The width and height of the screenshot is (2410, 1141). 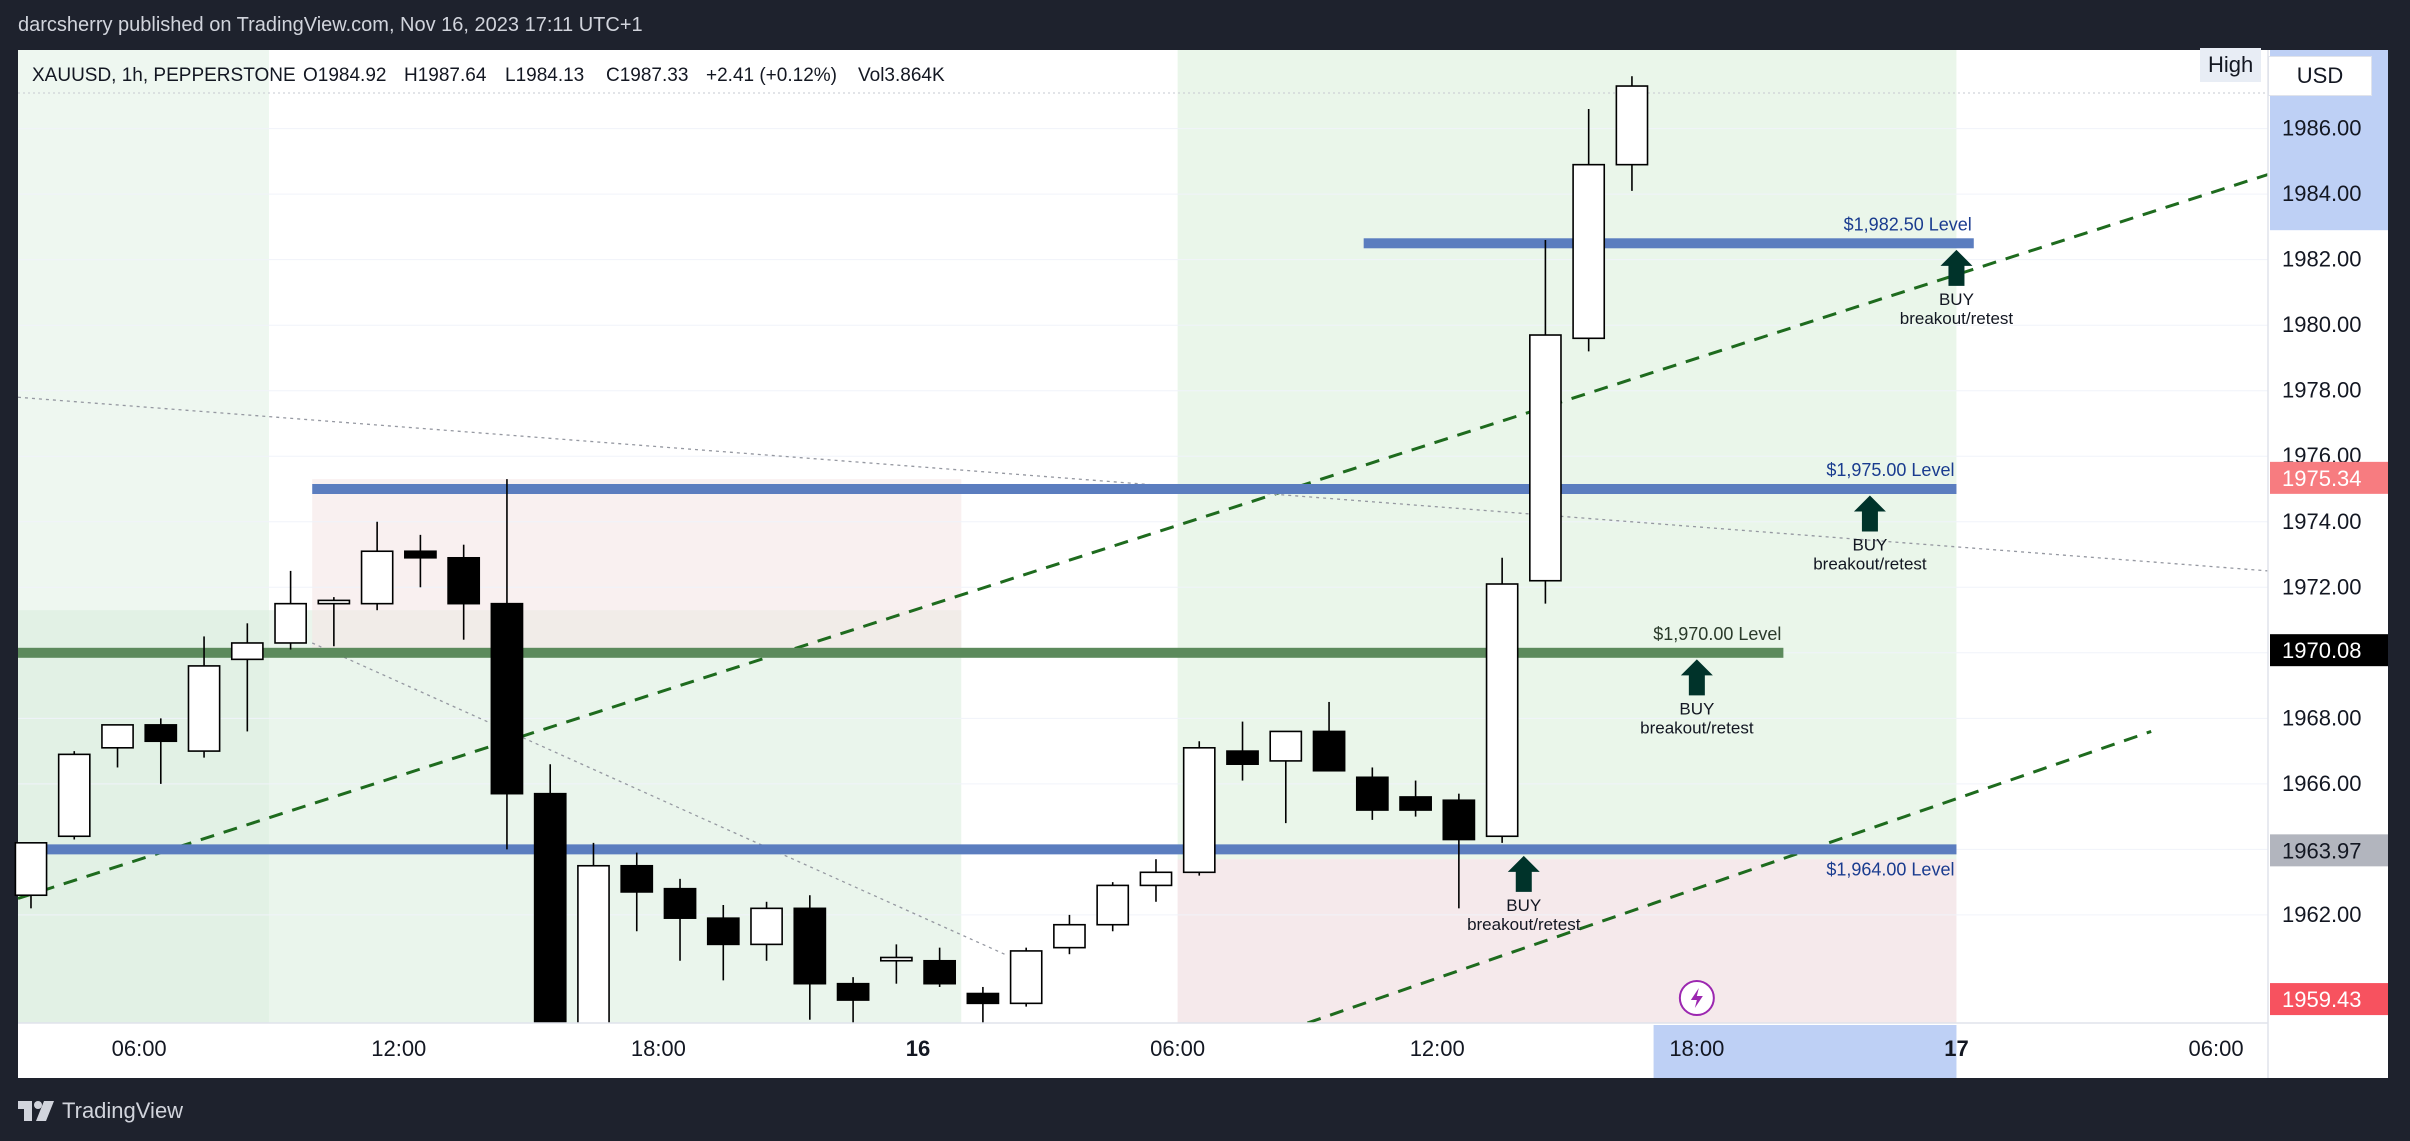 What do you see at coordinates (2322, 259) in the screenshot?
I see `y-tick-label: 1982.00` at bounding box center [2322, 259].